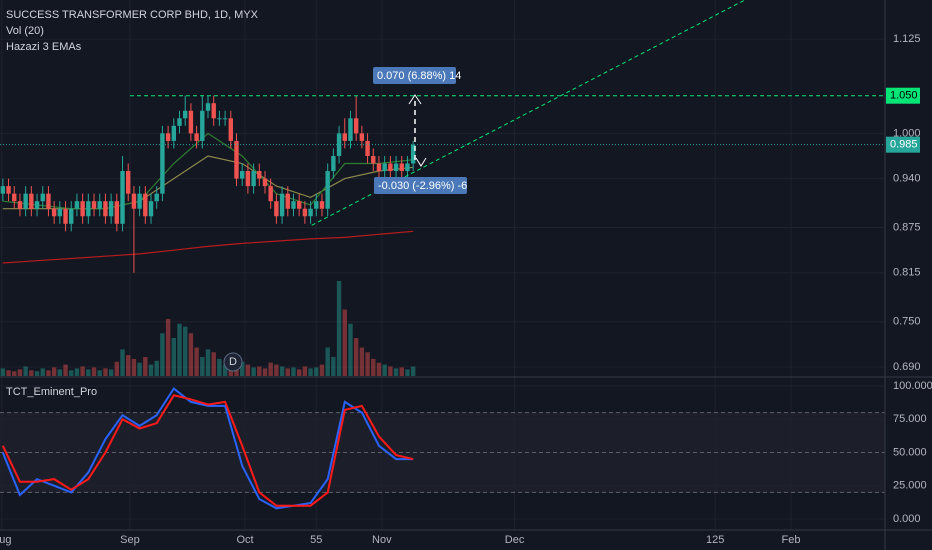 This screenshot has height=550, width=932. I want to click on last-price-label: 0.985, so click(904, 145).